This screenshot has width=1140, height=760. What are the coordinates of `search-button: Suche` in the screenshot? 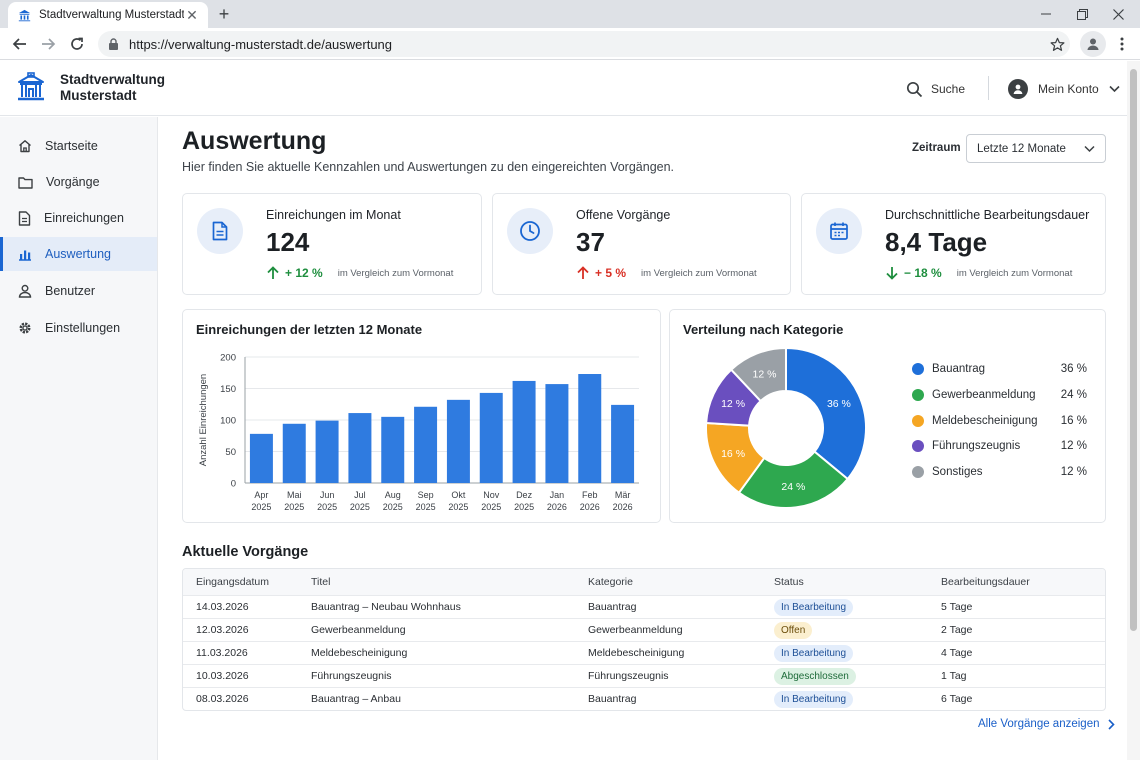 It's located at (935, 89).